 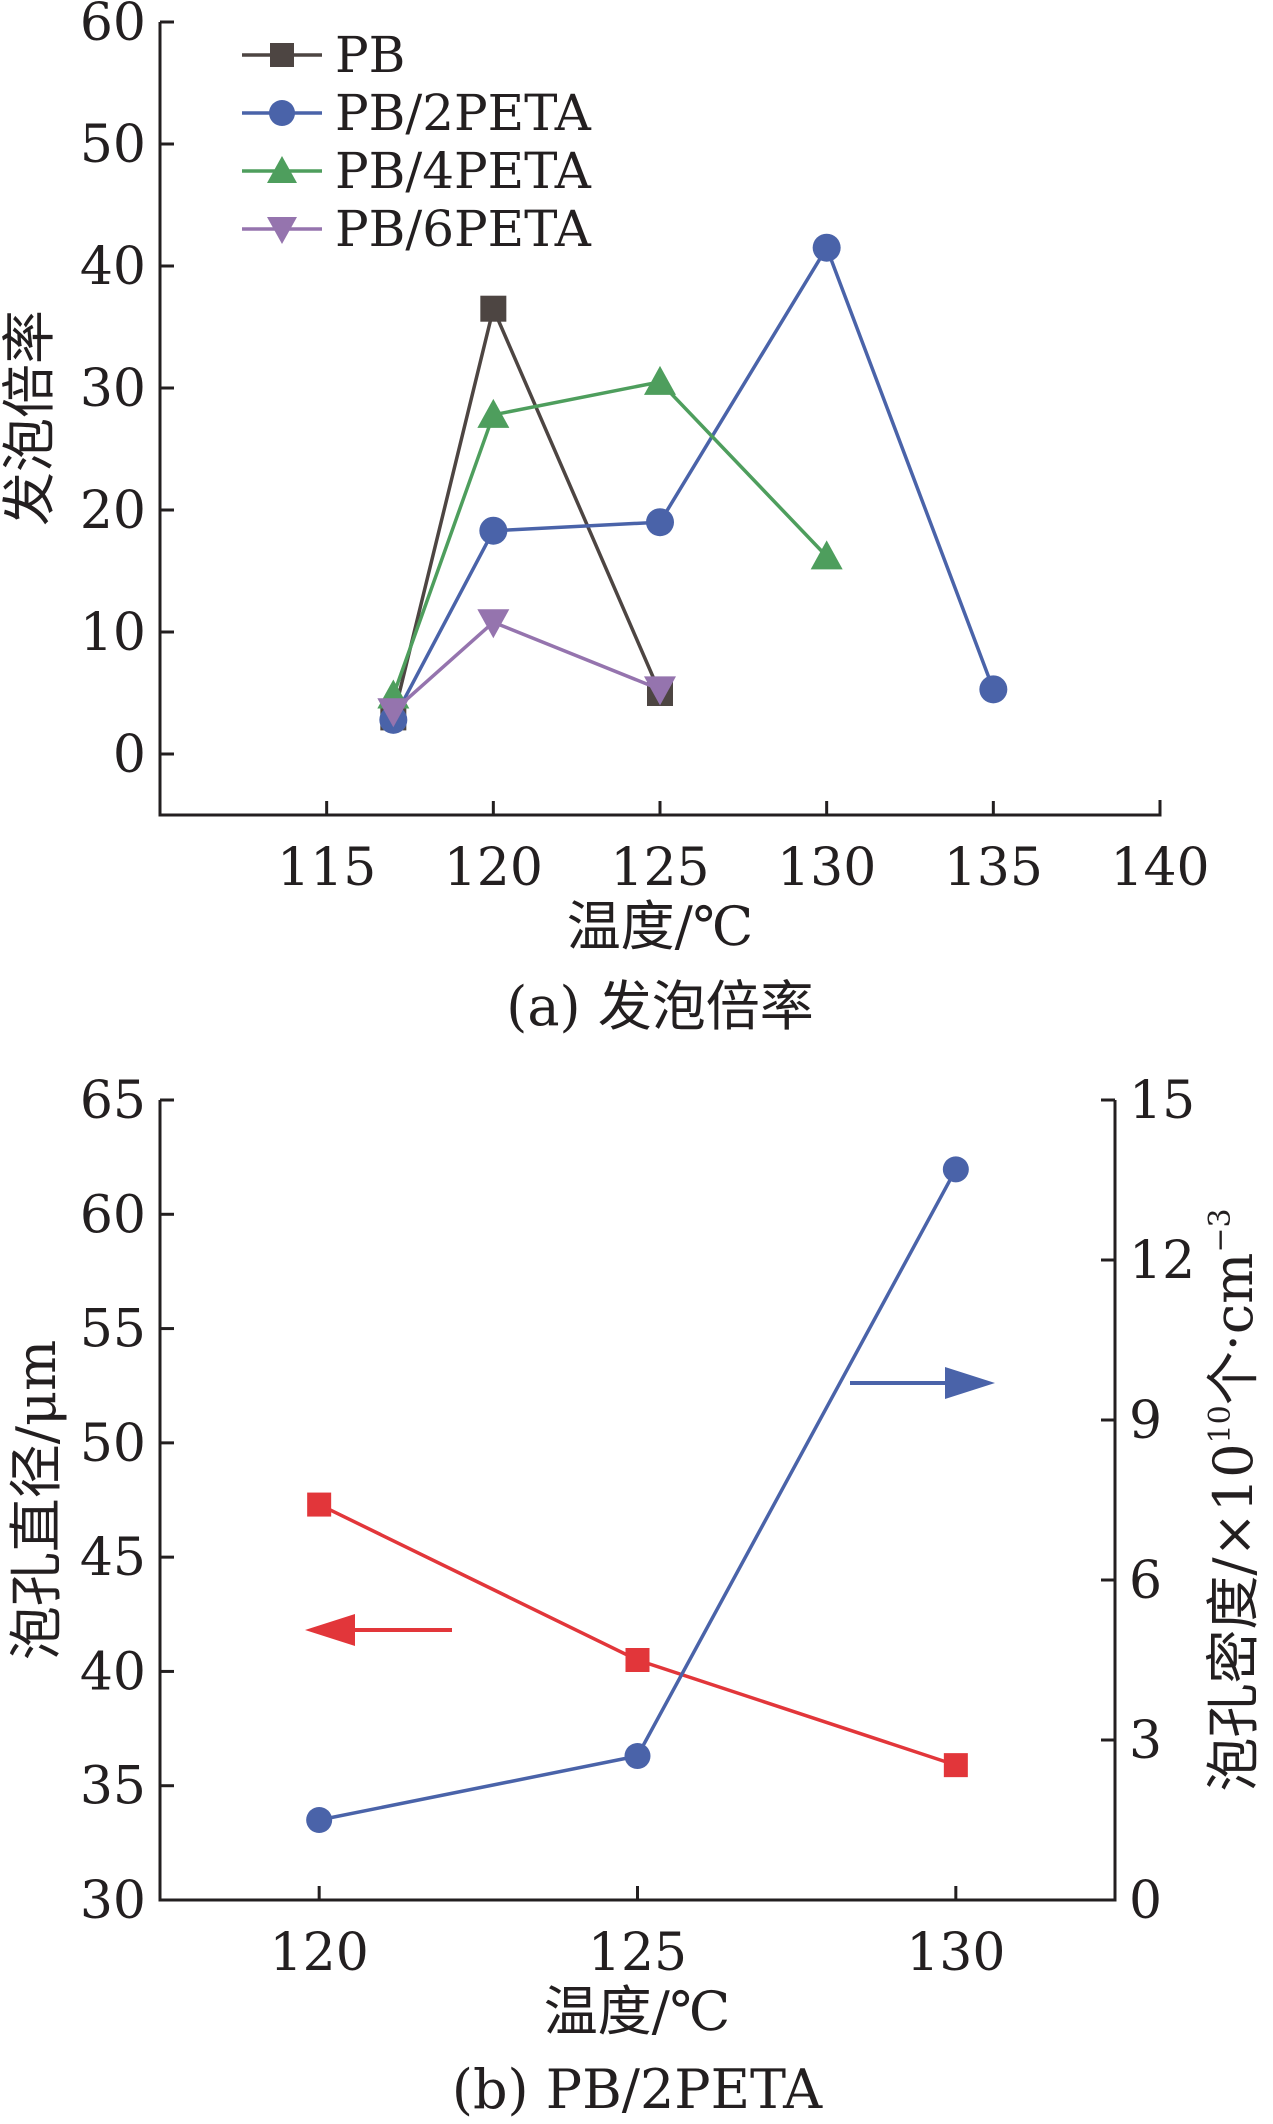 I want to click on left-y-tick-label: 45, so click(x=113, y=1558).